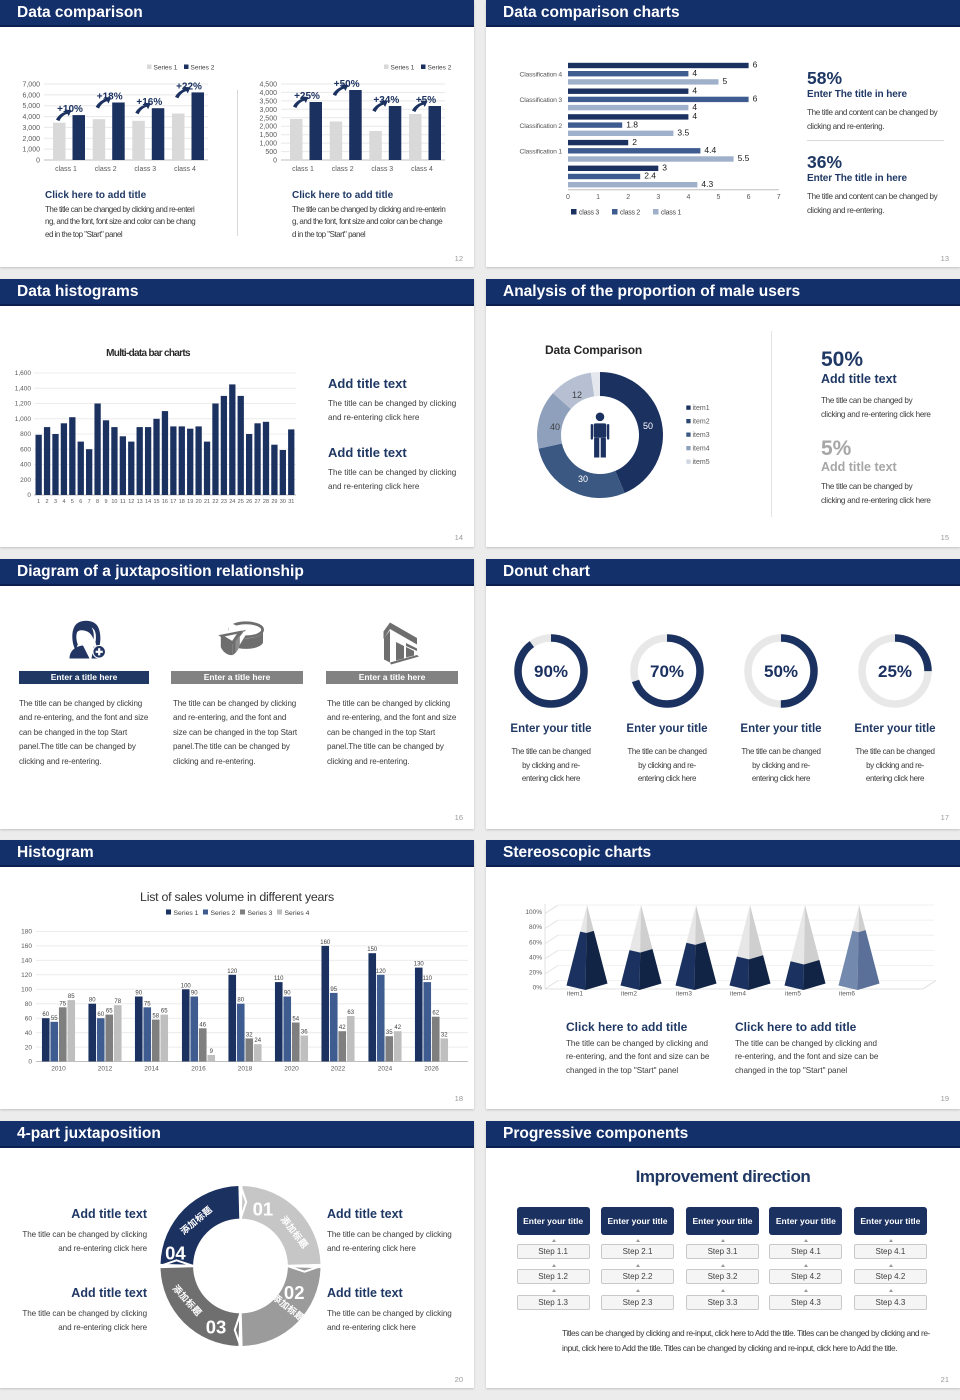 The width and height of the screenshot is (960, 1400). Describe the element at coordinates (62, 1004) in the screenshot. I see `svg-text: 75` at that location.